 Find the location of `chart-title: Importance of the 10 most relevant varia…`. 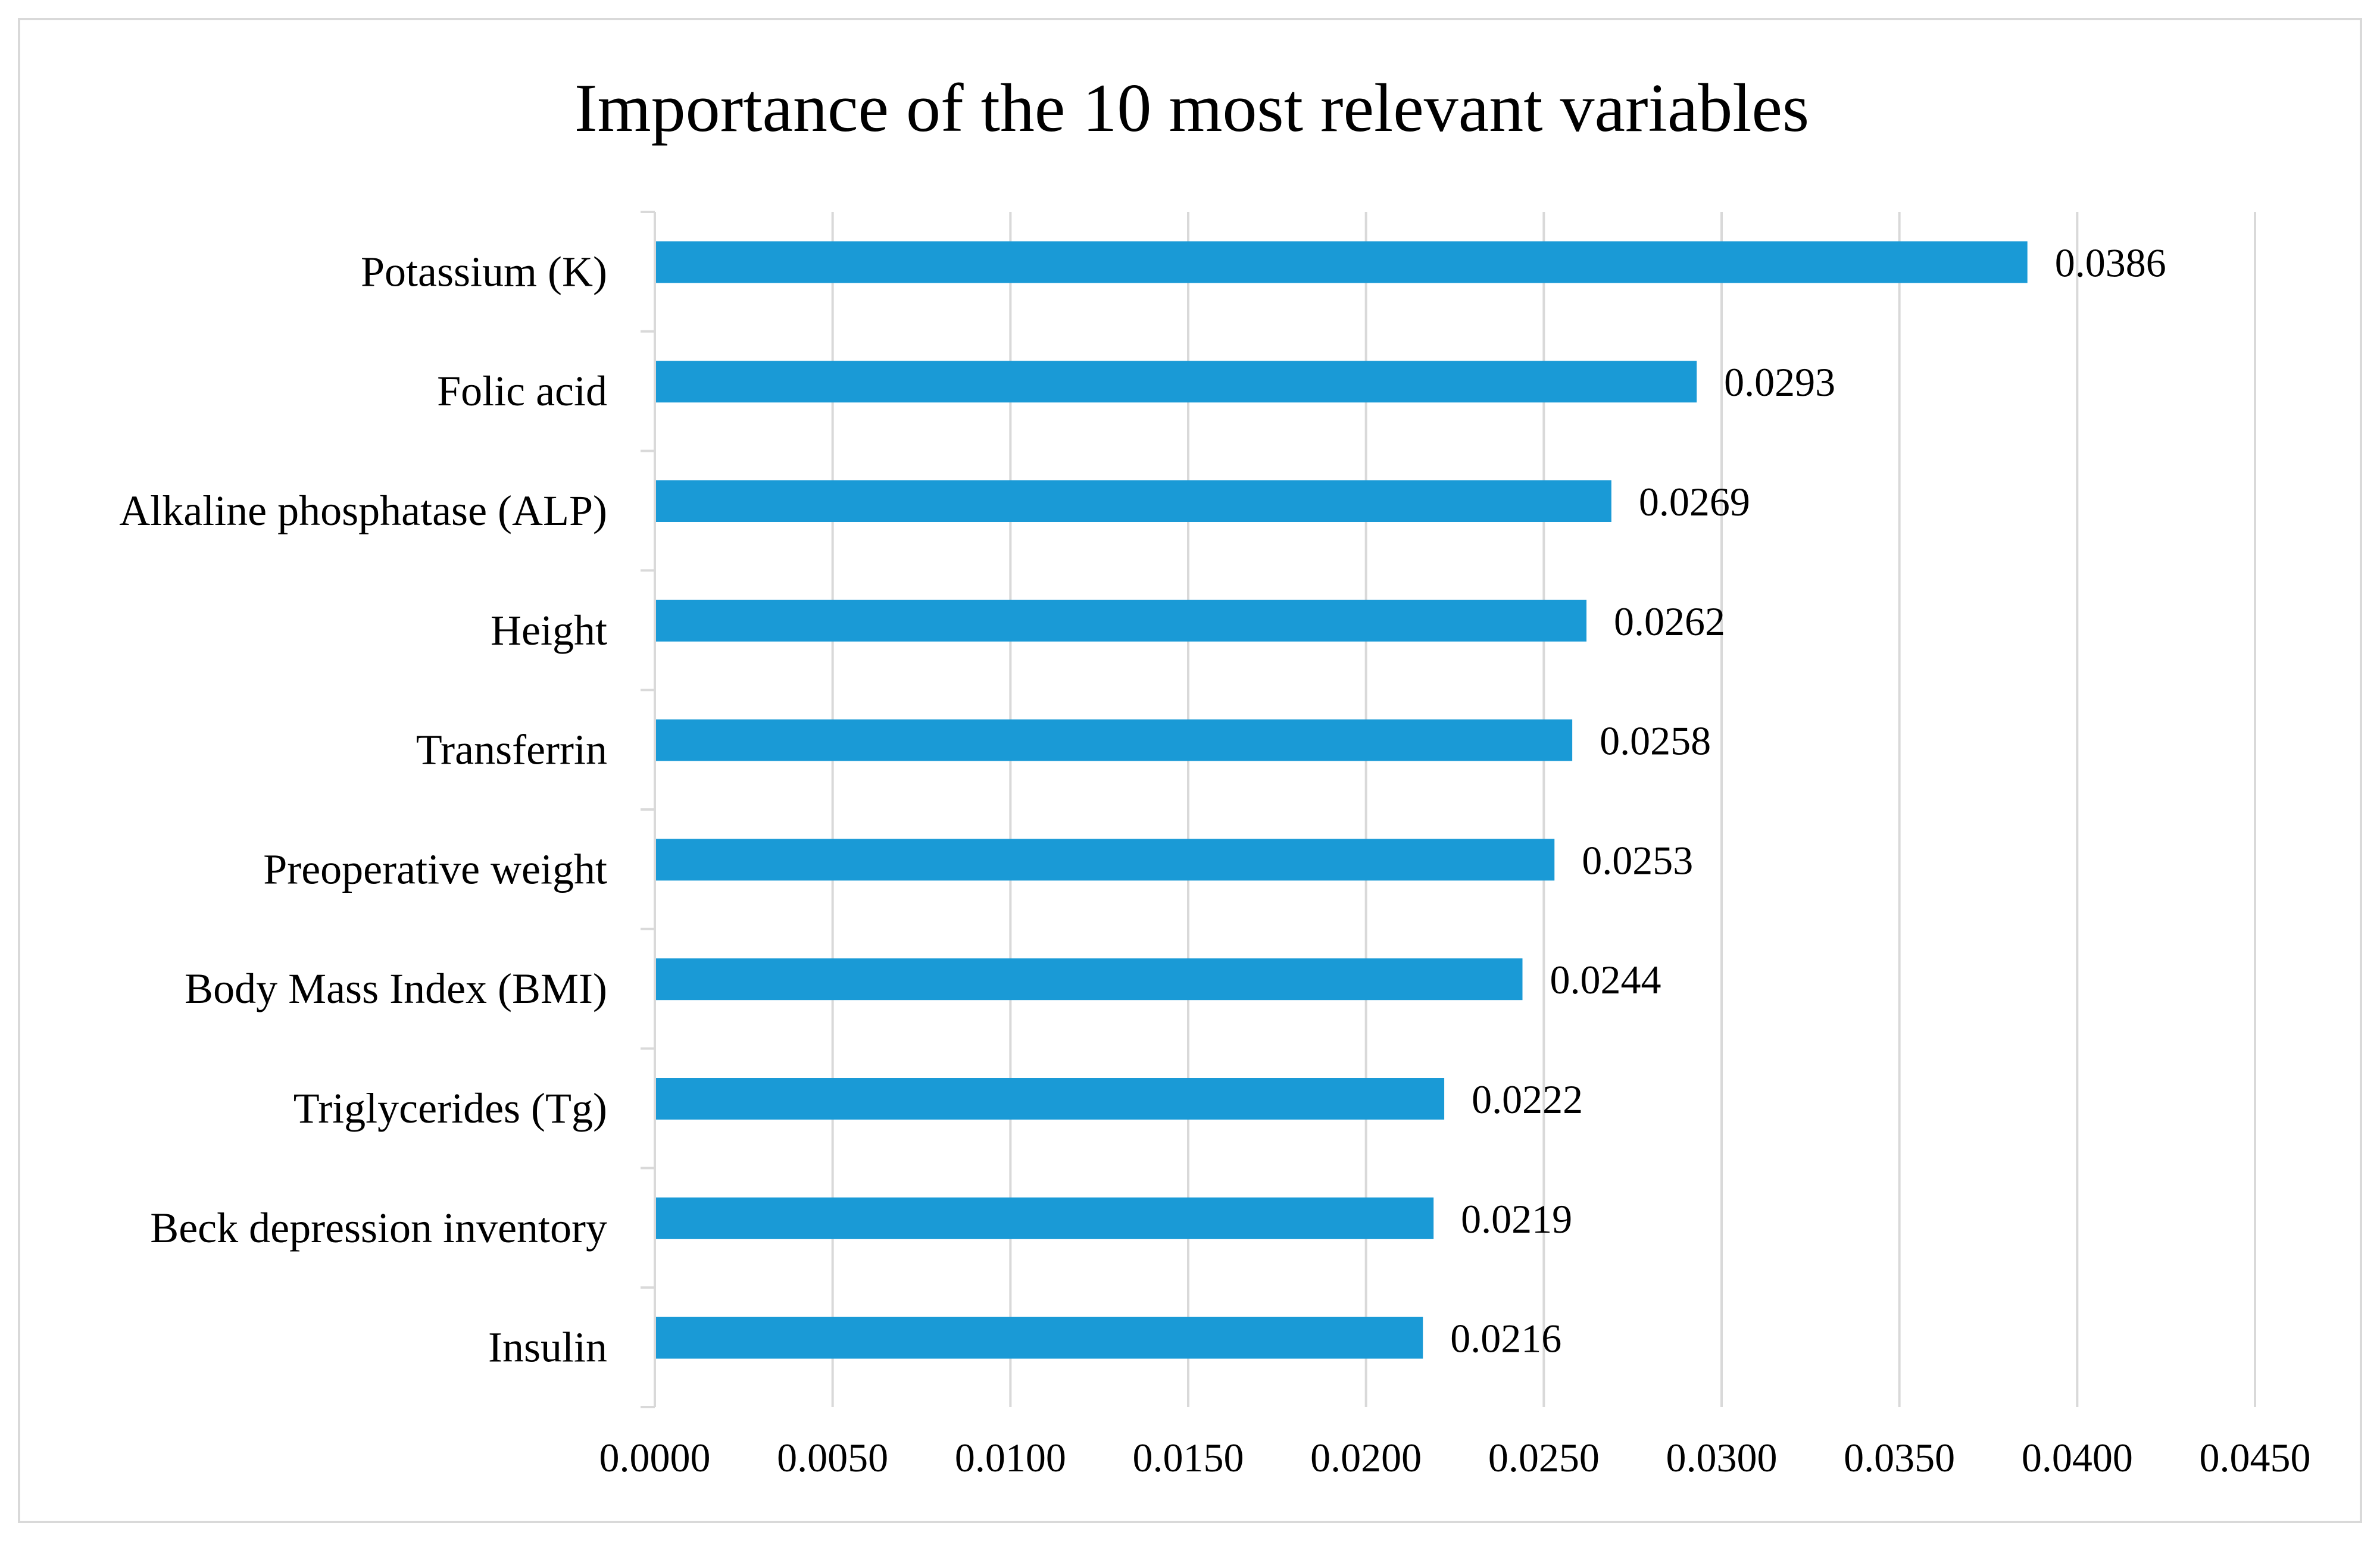

chart-title: Importance of the 10 most relevant varia… is located at coordinates (1191, 108).